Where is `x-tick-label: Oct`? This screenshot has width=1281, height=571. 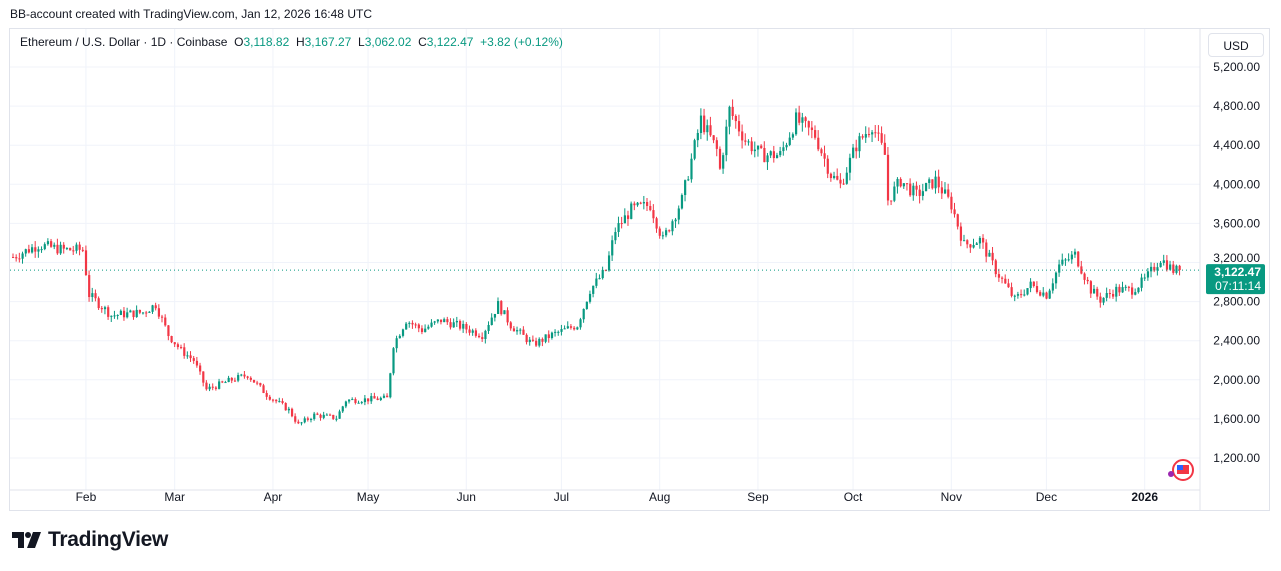 x-tick-label: Oct is located at coordinates (853, 497).